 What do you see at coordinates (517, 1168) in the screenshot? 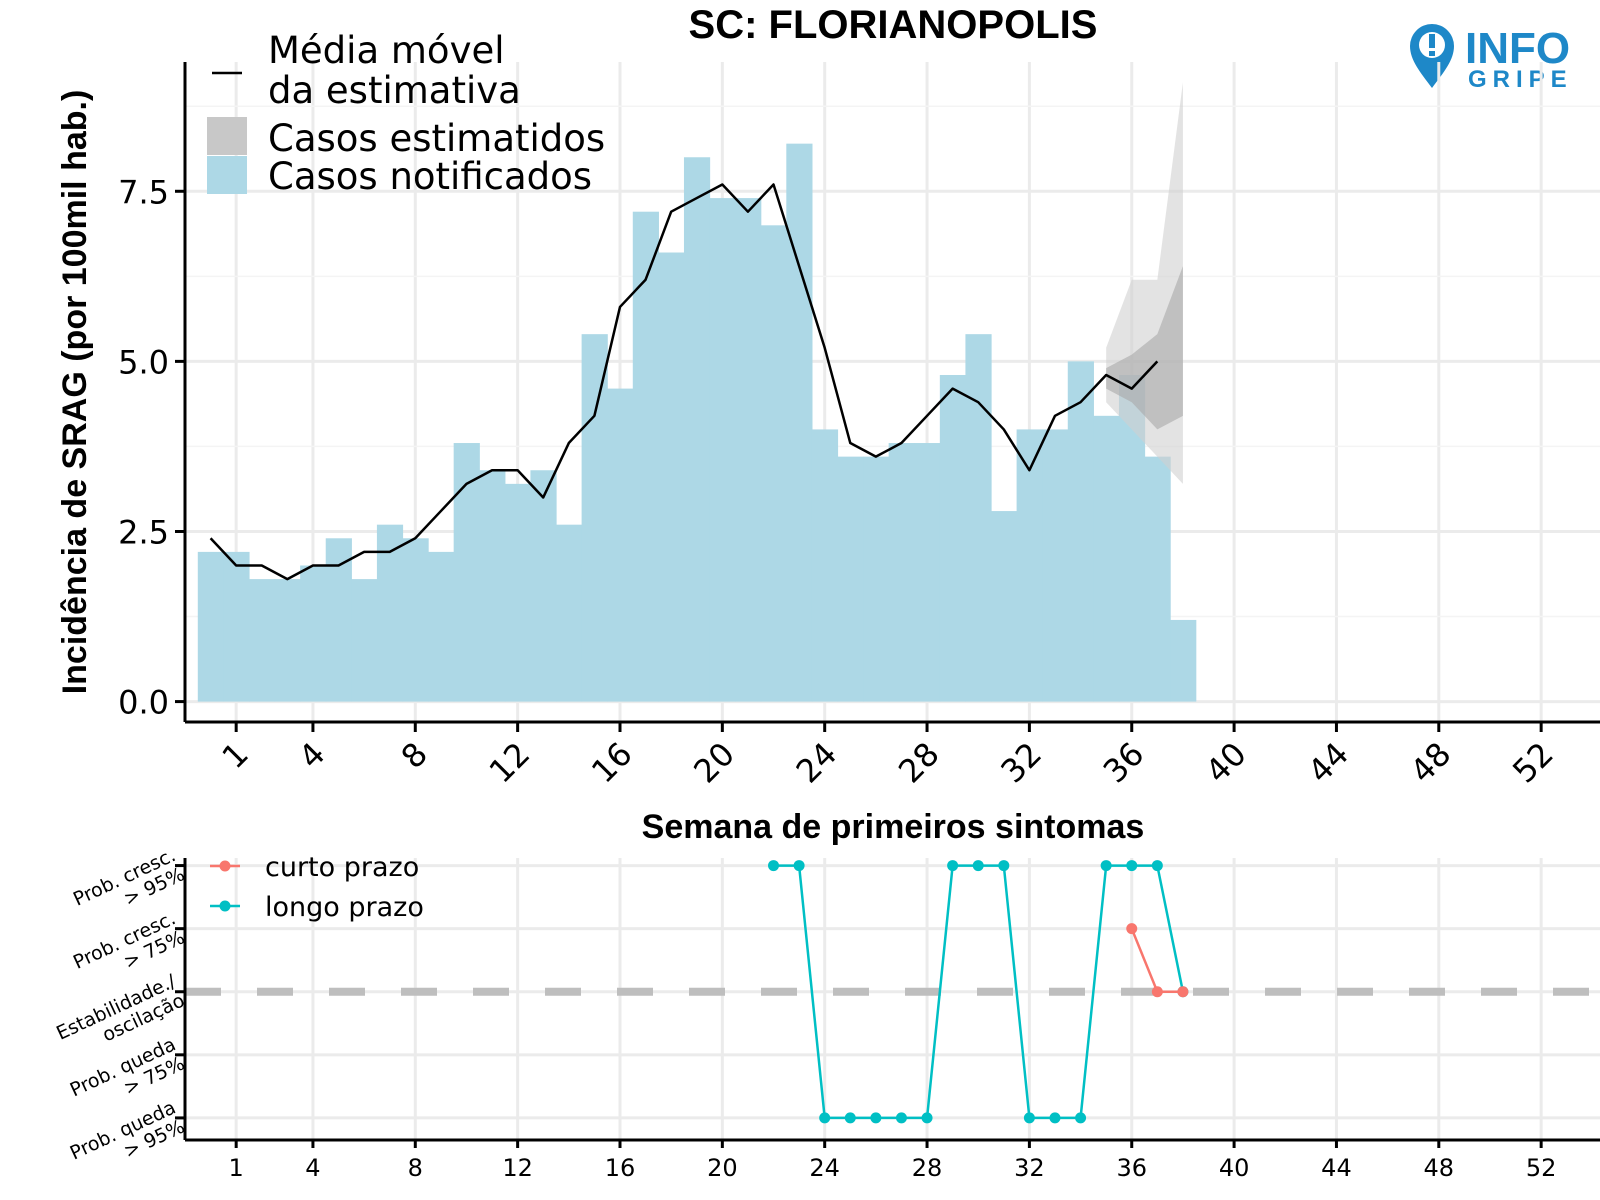
I see `trend-x-tick-label: 12` at bounding box center [517, 1168].